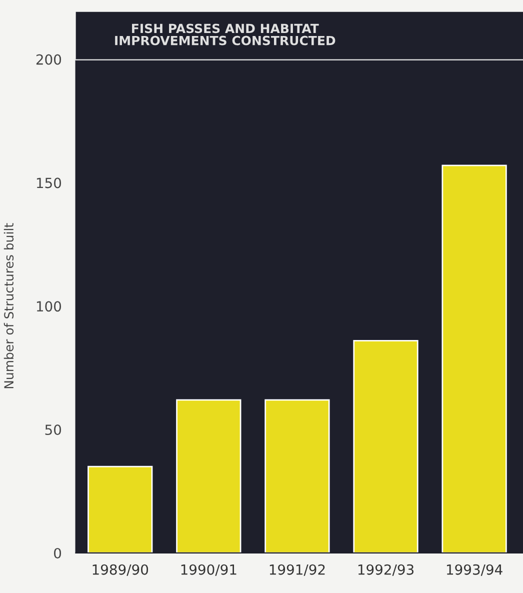  I want to click on x-tick-label: 1993/94, so click(474, 570).